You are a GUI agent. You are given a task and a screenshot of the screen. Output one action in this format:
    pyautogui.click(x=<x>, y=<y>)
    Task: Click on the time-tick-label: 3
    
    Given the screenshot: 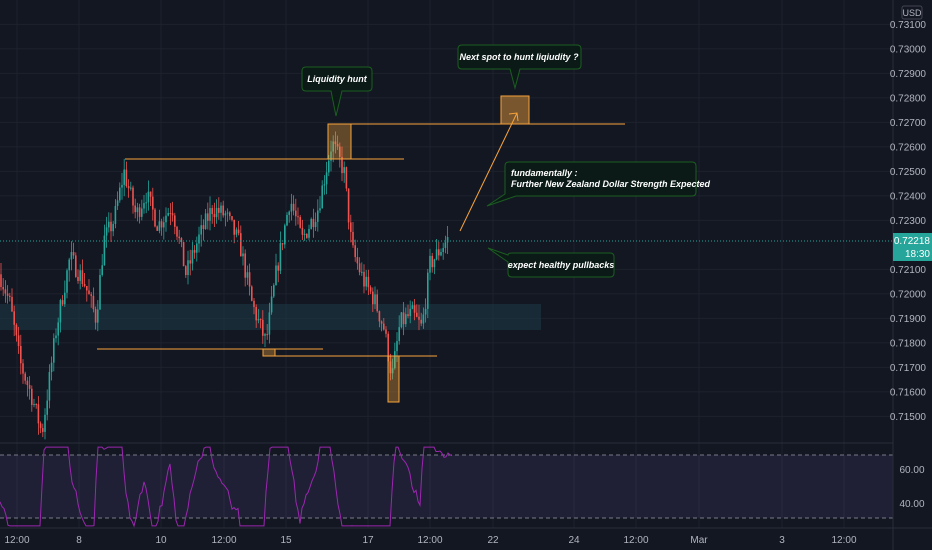 What is the action you would take?
    pyautogui.click(x=782, y=540)
    